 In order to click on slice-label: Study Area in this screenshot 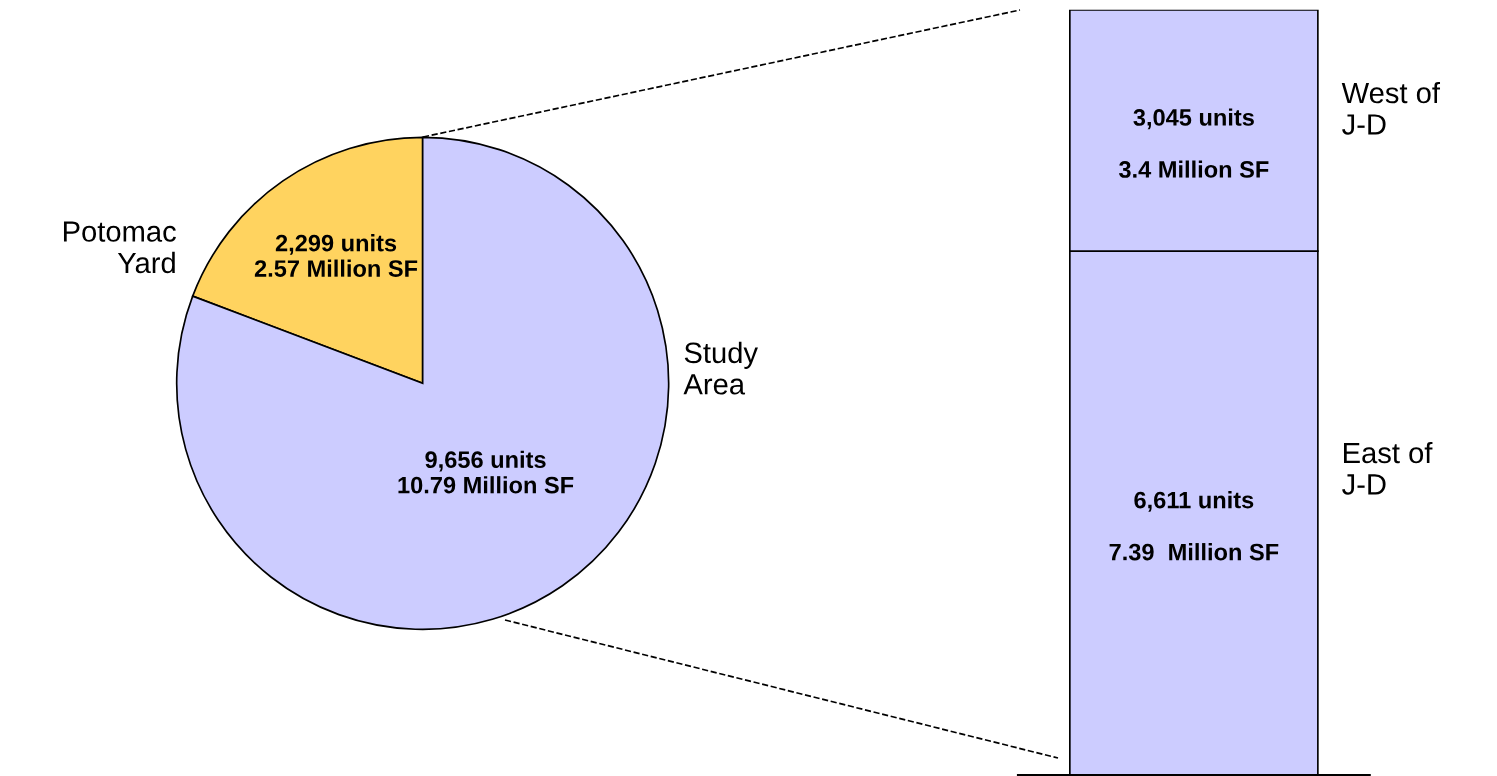, I will do `click(720, 368)`.